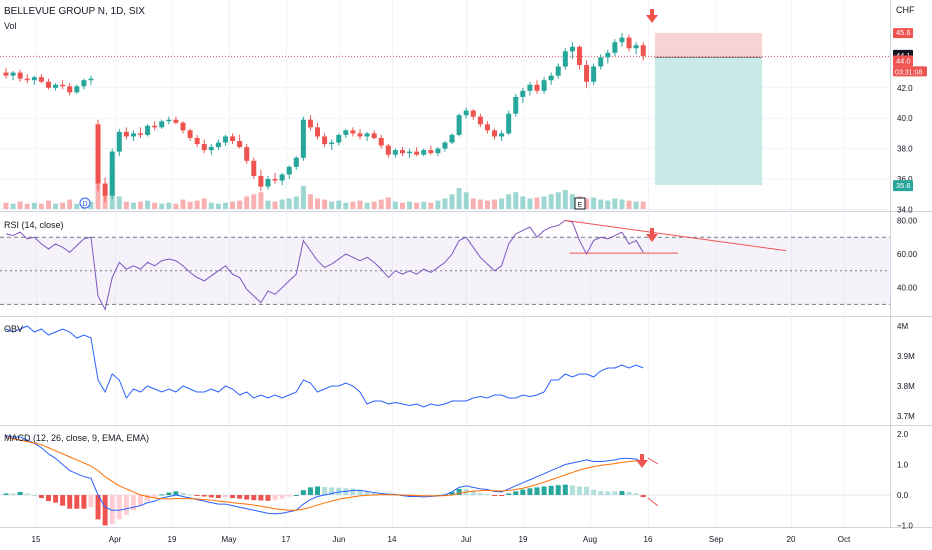 The image size is (932, 550). I want to click on target-high-badge-bg, so click(903, 33).